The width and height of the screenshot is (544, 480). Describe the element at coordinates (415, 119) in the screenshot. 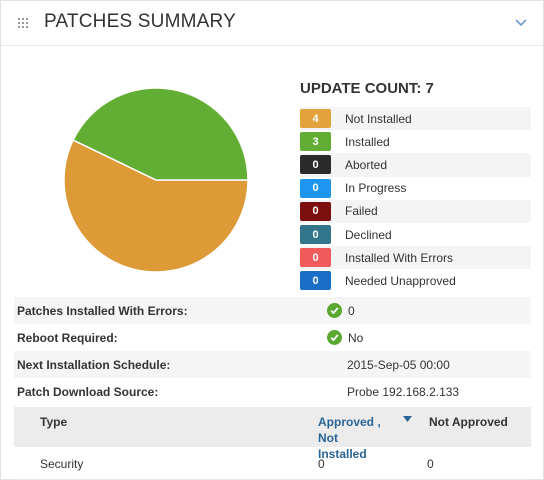

I see `legend-item-not-installed: 4 Not Installed` at that location.